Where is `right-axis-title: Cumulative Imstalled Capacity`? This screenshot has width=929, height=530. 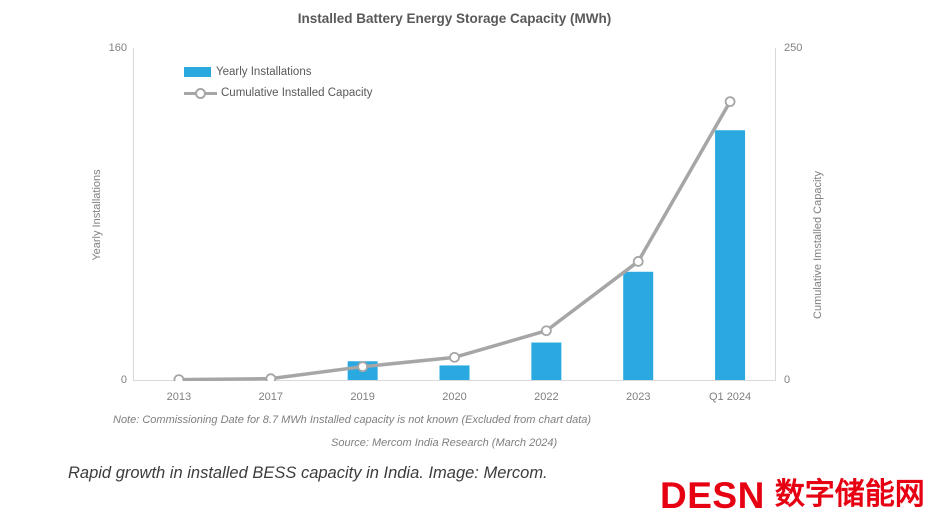 right-axis-title: Cumulative Imstalled Capacity is located at coordinates (818, 245).